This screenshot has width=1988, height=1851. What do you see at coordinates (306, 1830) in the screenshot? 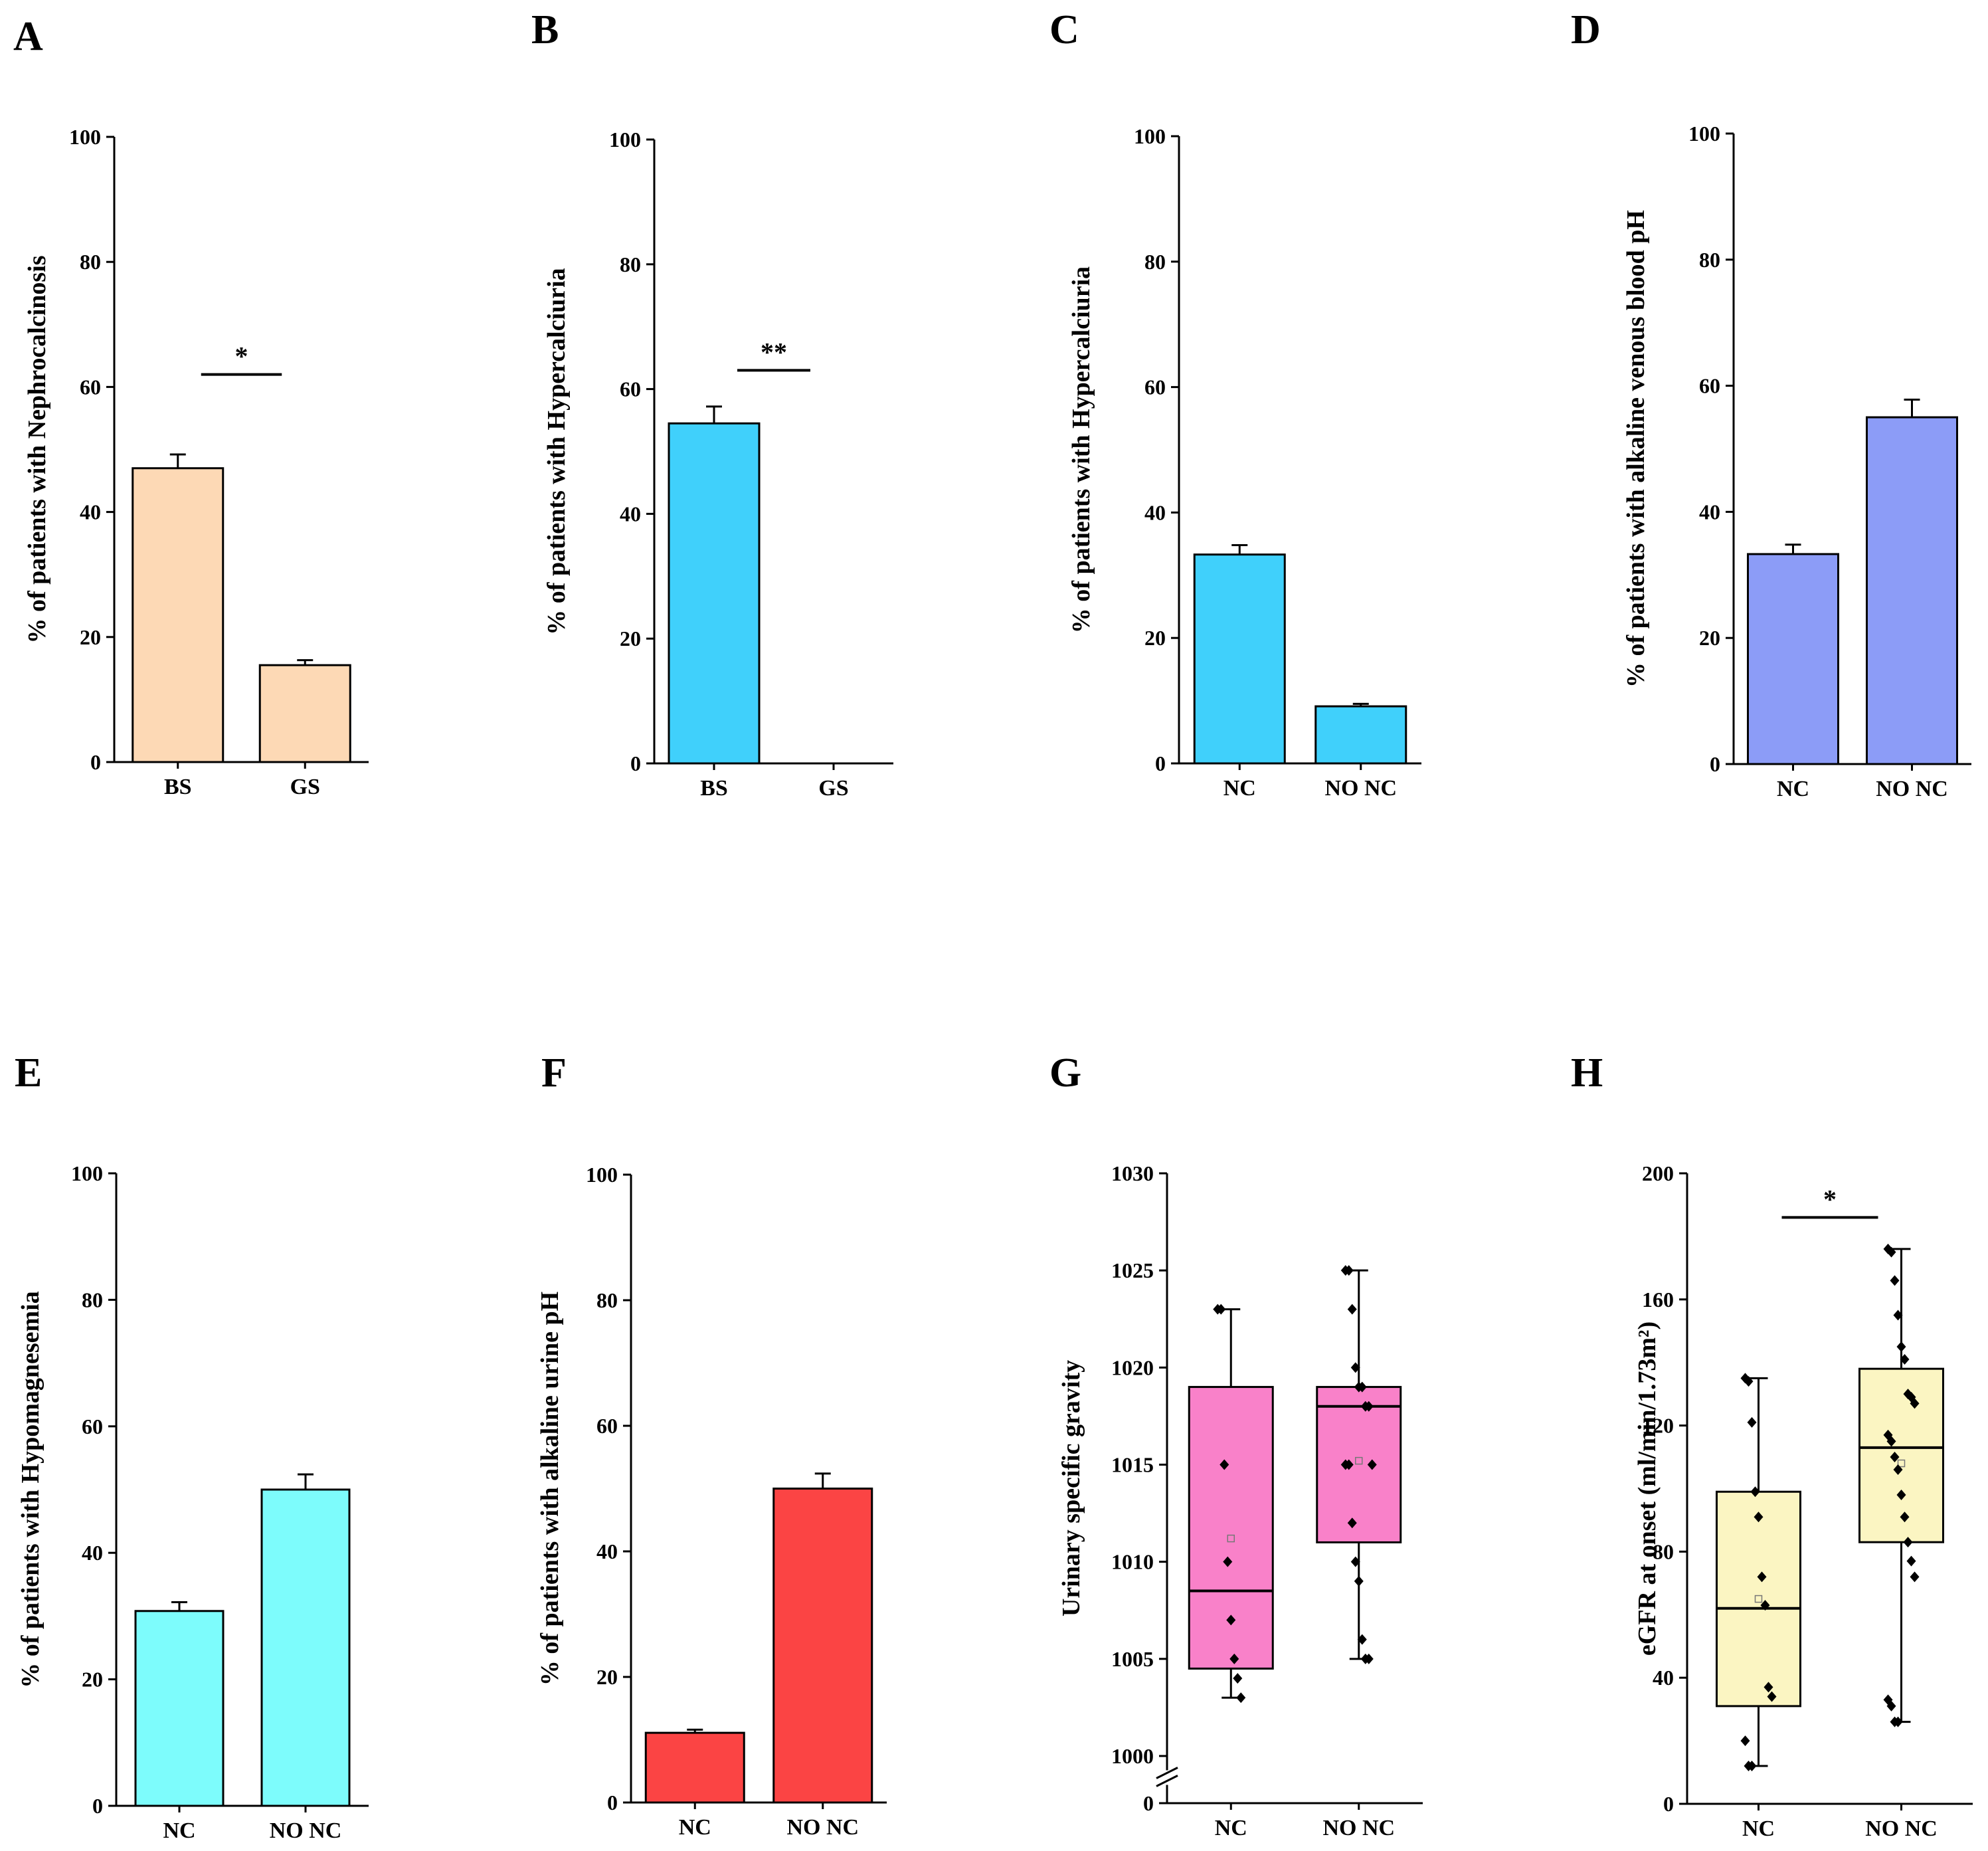
I see `panel-e-x-tick-label: NO NC` at bounding box center [306, 1830].